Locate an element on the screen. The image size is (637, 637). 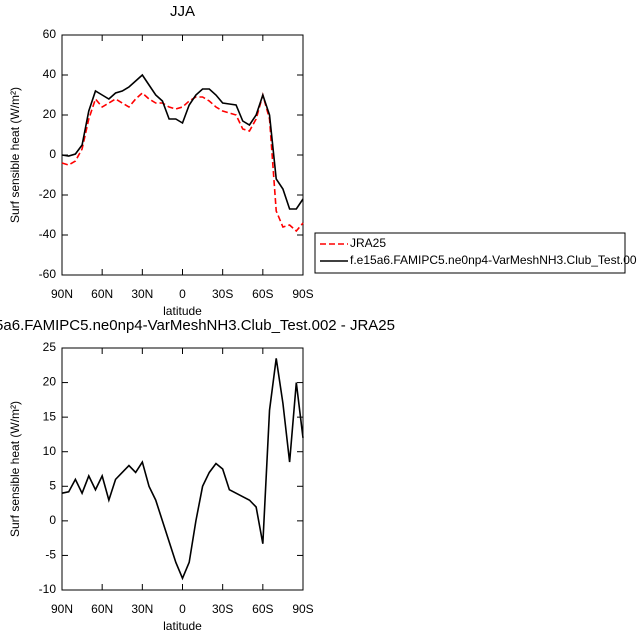
legend-label: JRA25 is located at coordinates (368, 243).